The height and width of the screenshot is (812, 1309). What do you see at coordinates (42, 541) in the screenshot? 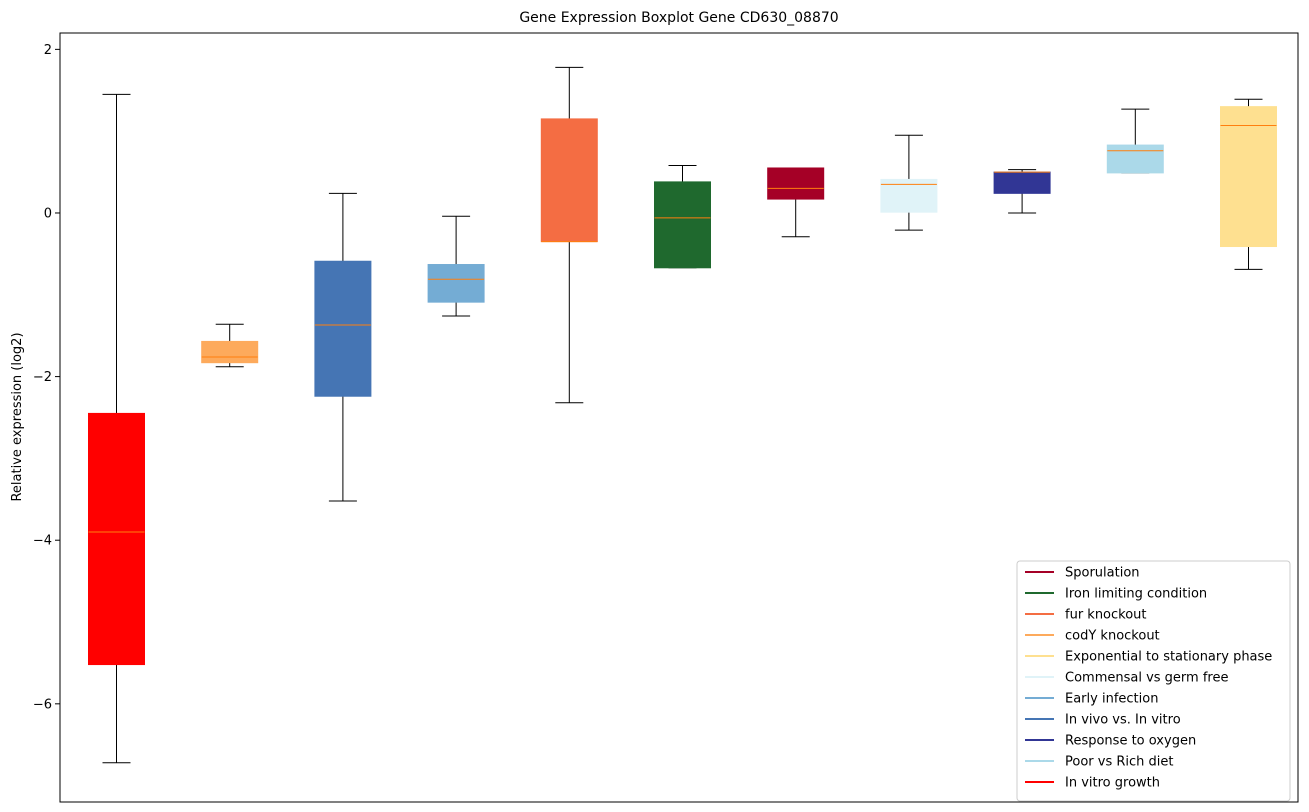
I see `y-tick-label: −4` at bounding box center [42, 541].